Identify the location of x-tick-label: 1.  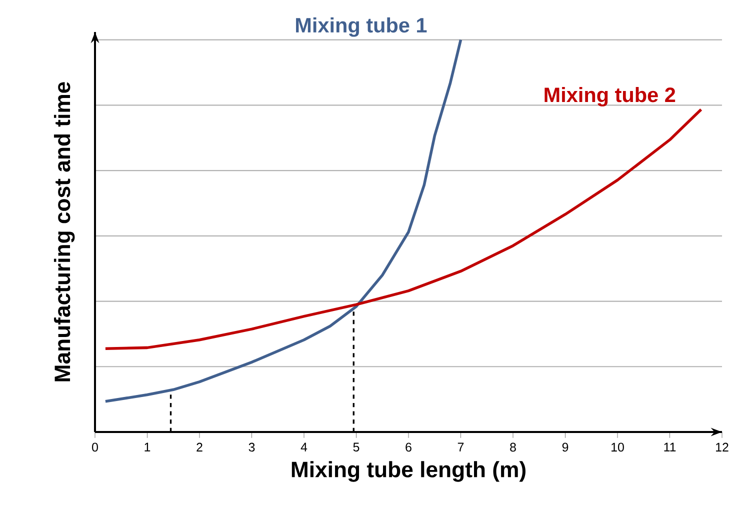
(147, 447).